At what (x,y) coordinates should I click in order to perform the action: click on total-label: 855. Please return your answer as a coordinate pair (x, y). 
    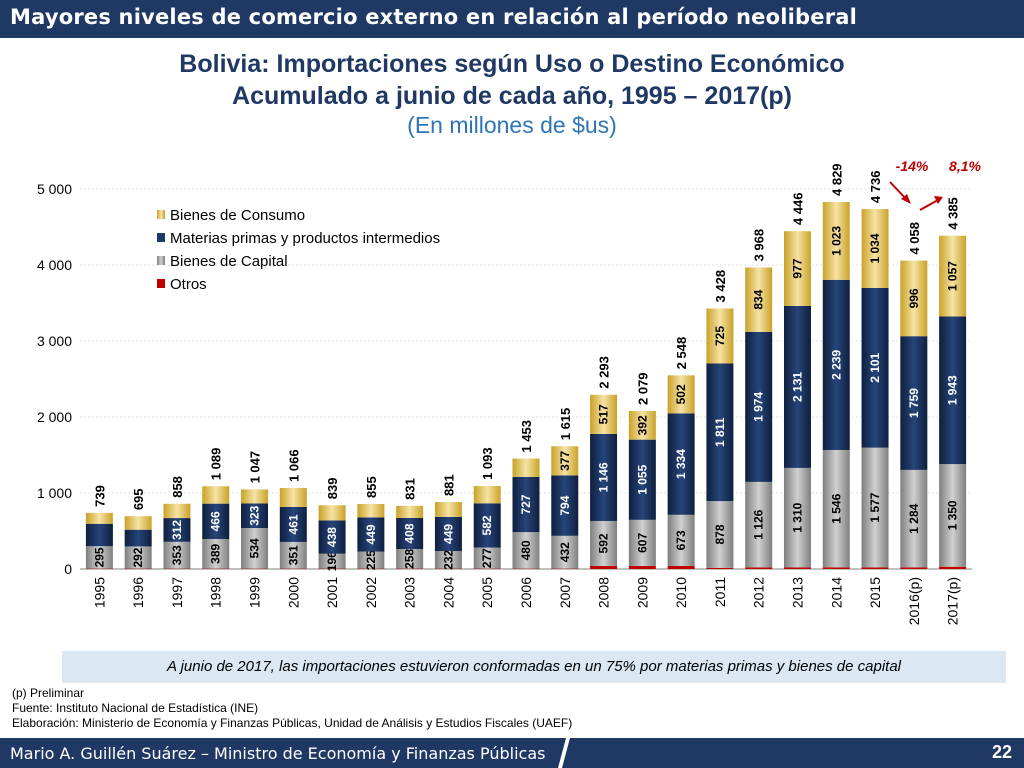
    Looking at the image, I should click on (371, 487).